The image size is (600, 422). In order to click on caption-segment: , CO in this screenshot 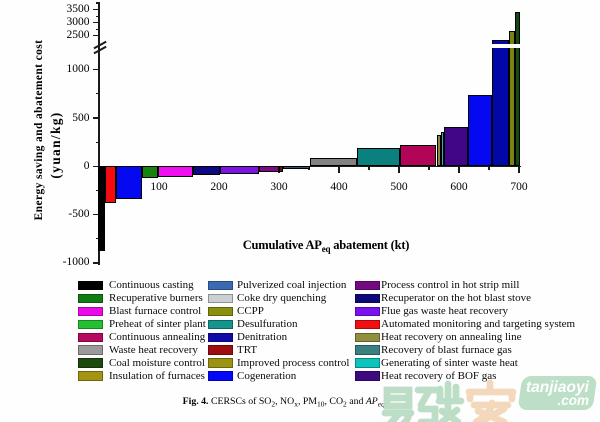, I will do `click(334, 401)`.